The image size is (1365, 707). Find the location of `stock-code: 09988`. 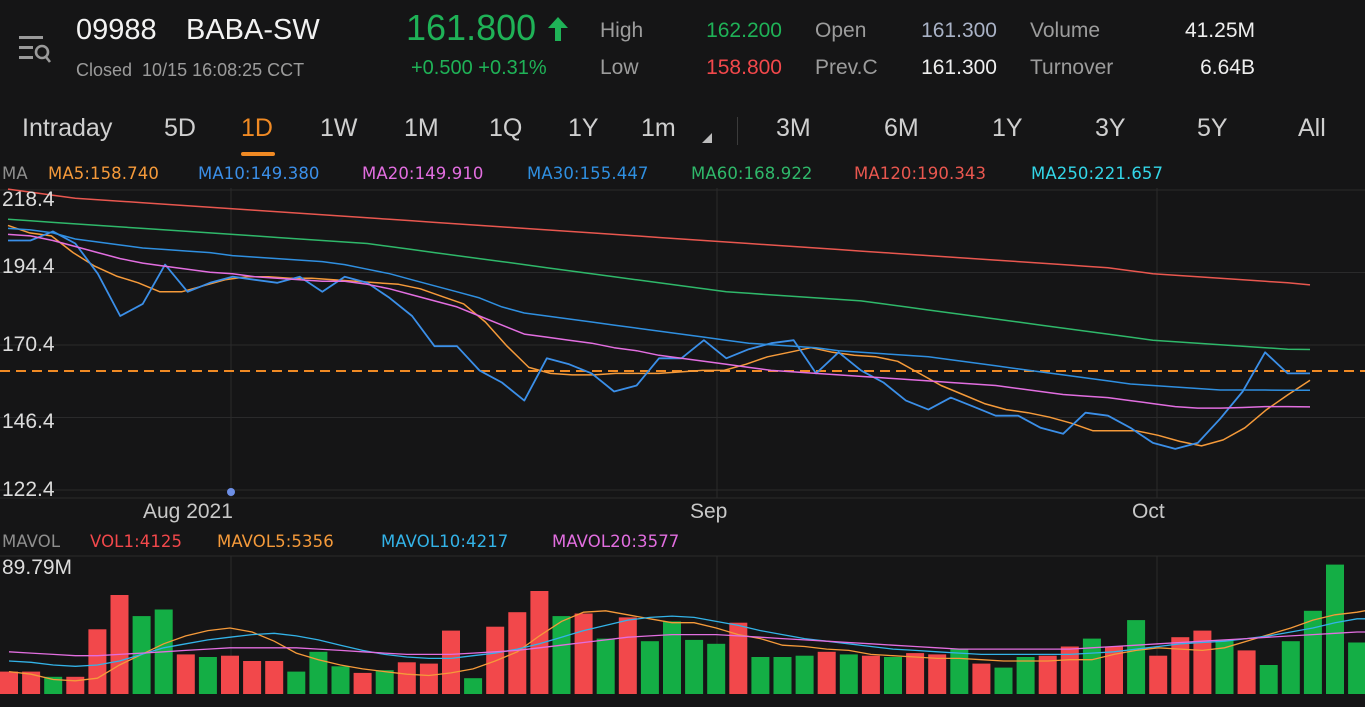

stock-code: 09988 is located at coordinates (116, 30).